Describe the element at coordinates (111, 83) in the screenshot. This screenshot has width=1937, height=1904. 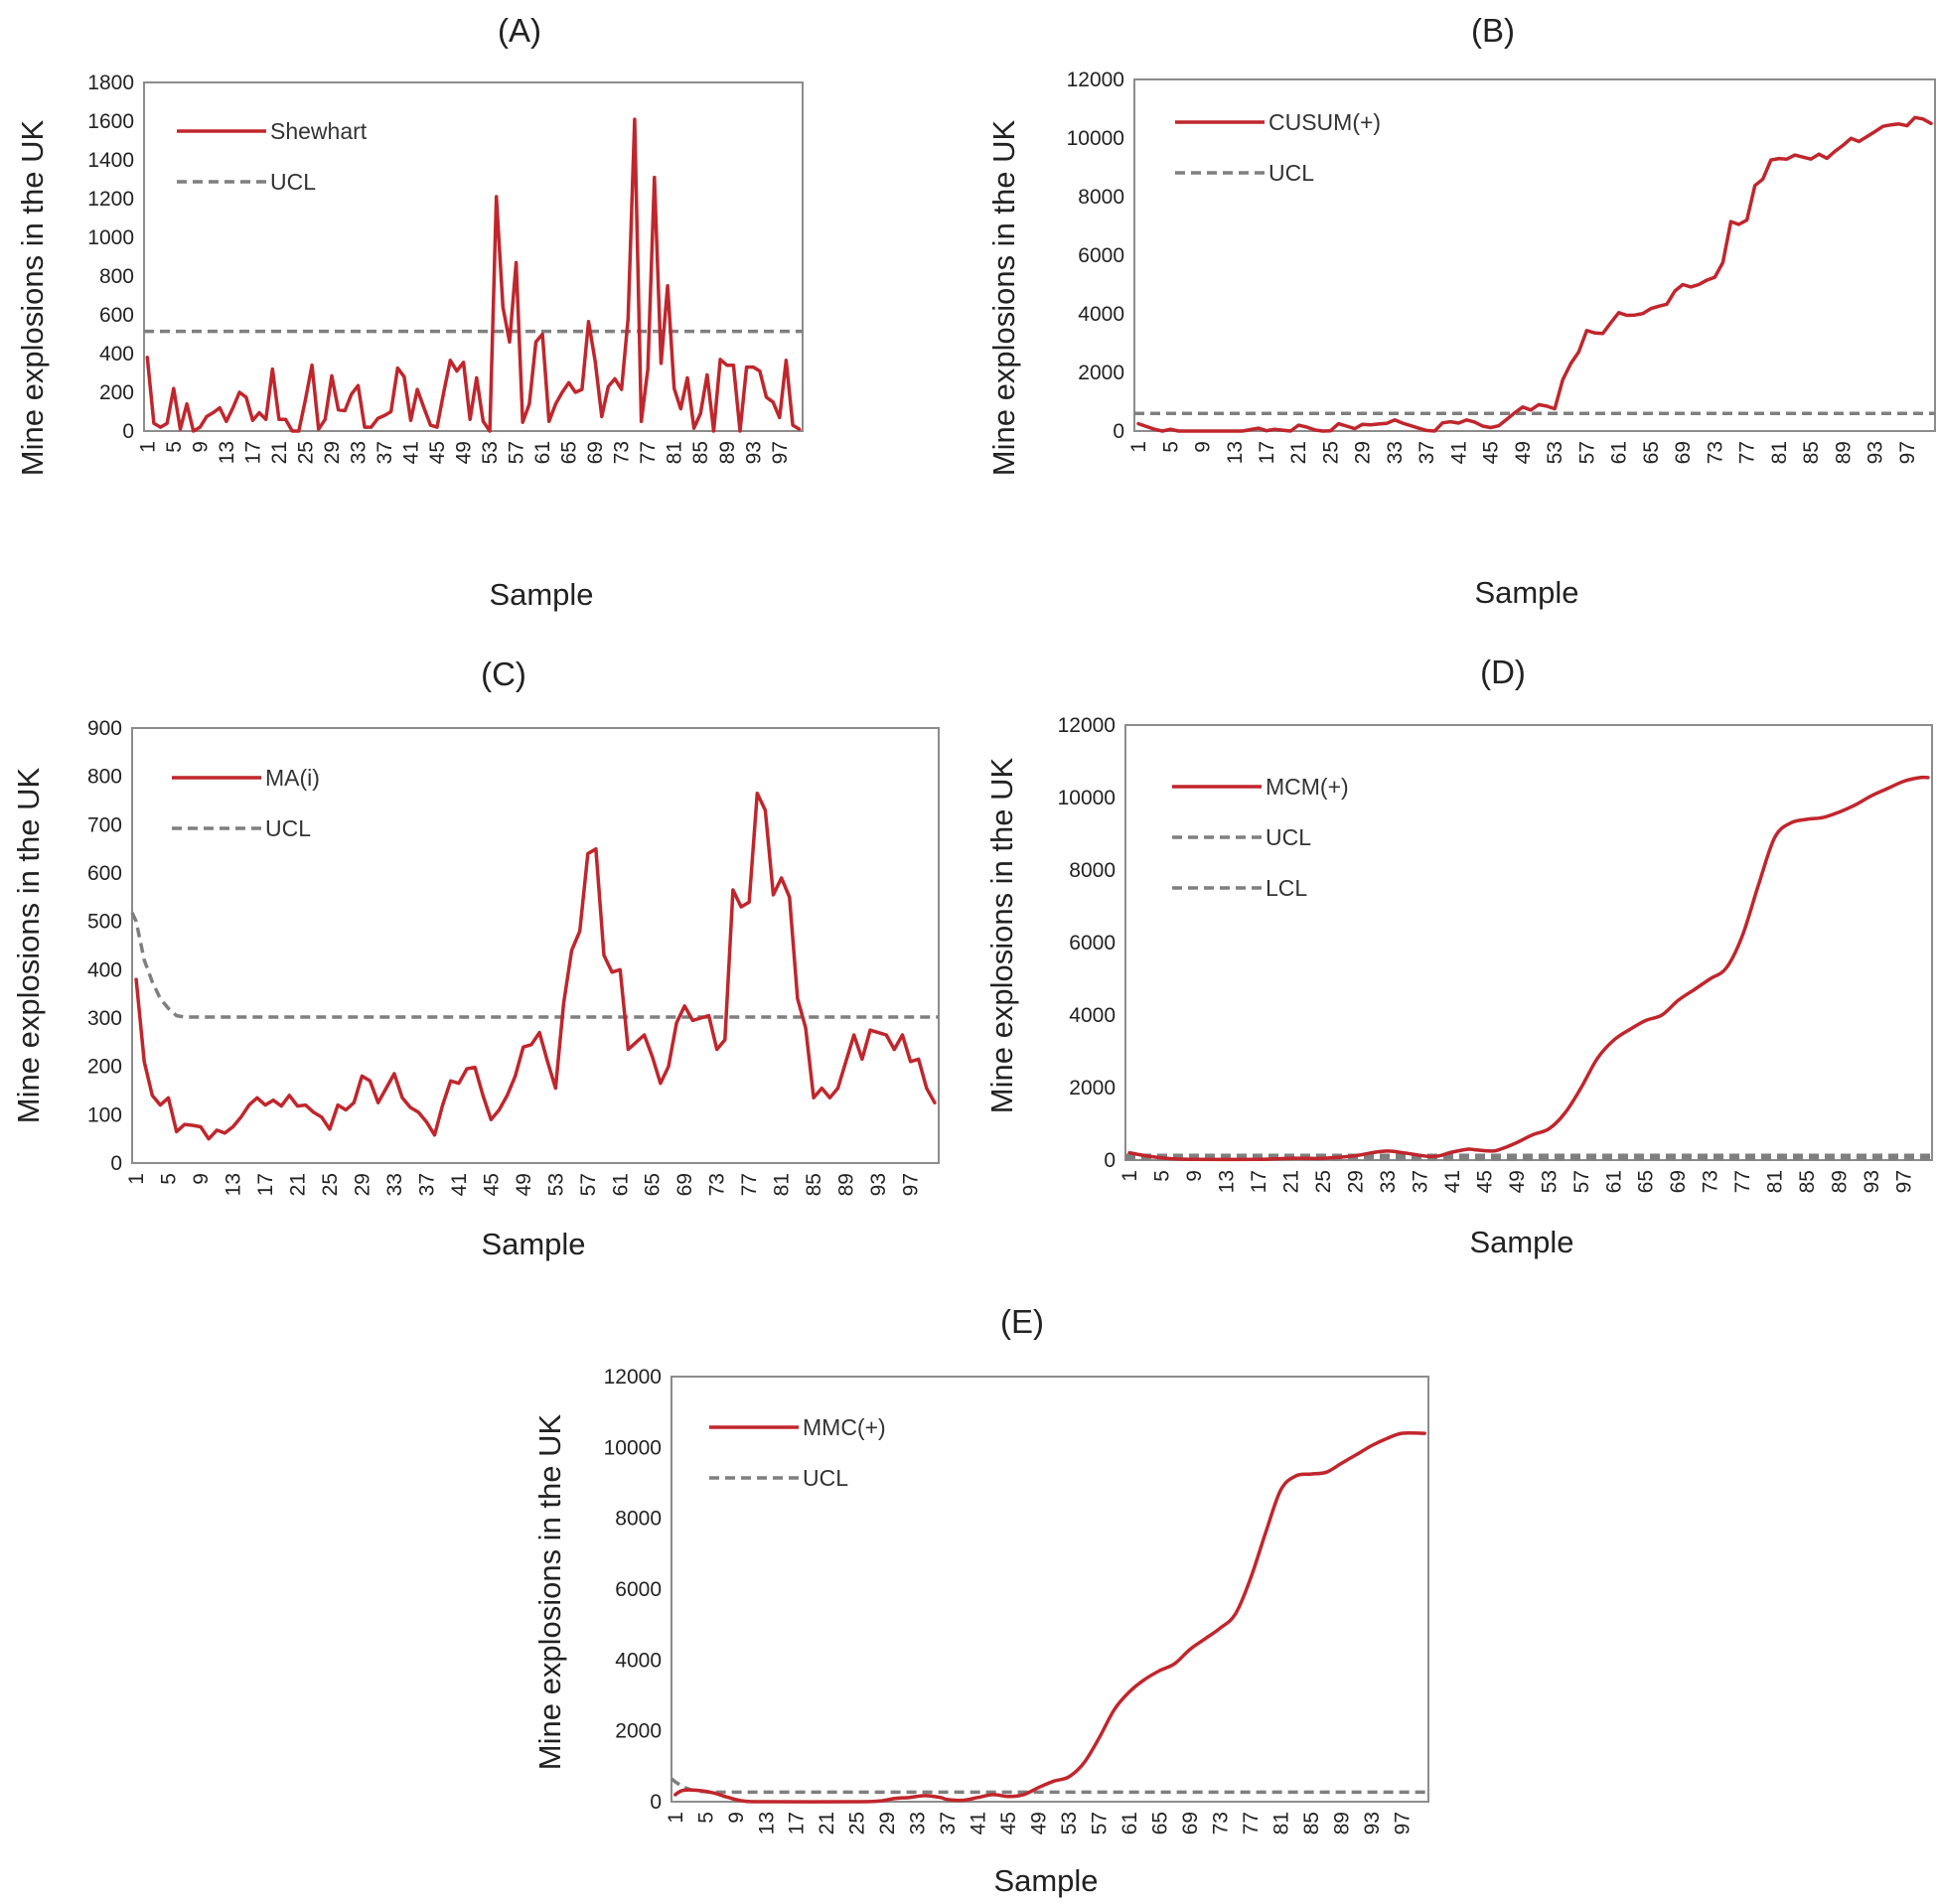
I see `y-tick-label: 1800` at that location.